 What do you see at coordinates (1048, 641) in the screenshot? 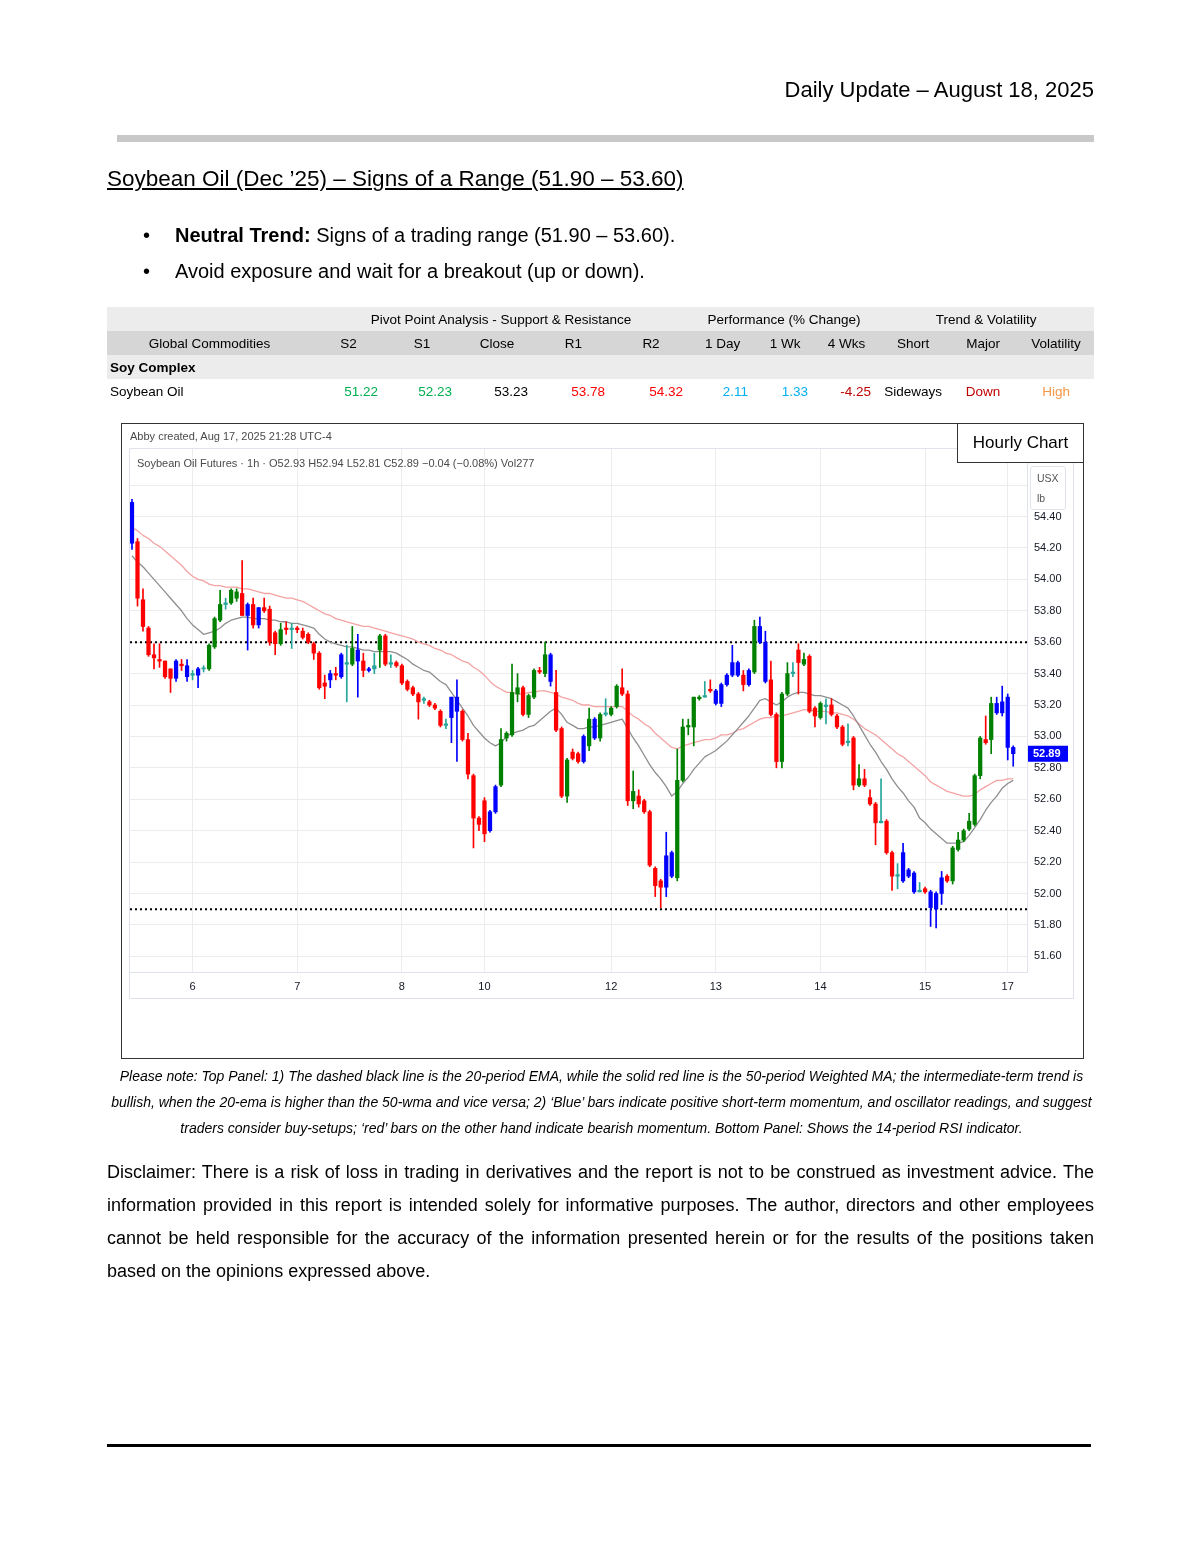
I see `y-tick-label: 53.60` at bounding box center [1048, 641].